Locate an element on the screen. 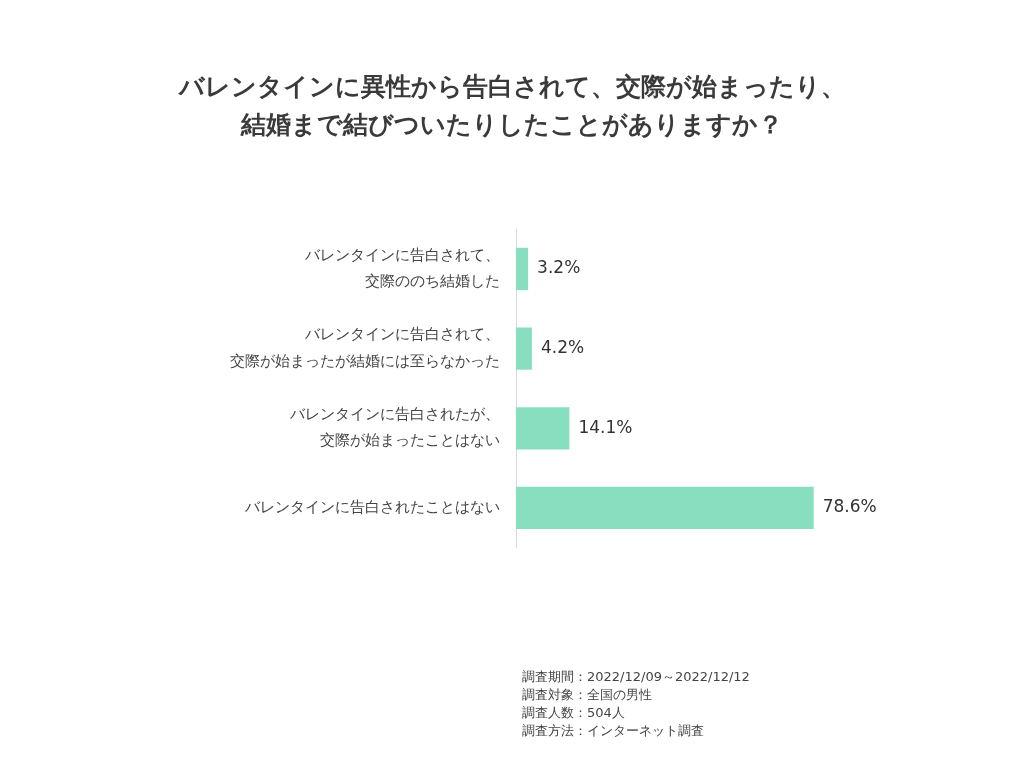 This screenshot has width=1024, height=773. text: 調査人数：504人 is located at coordinates (574, 713).